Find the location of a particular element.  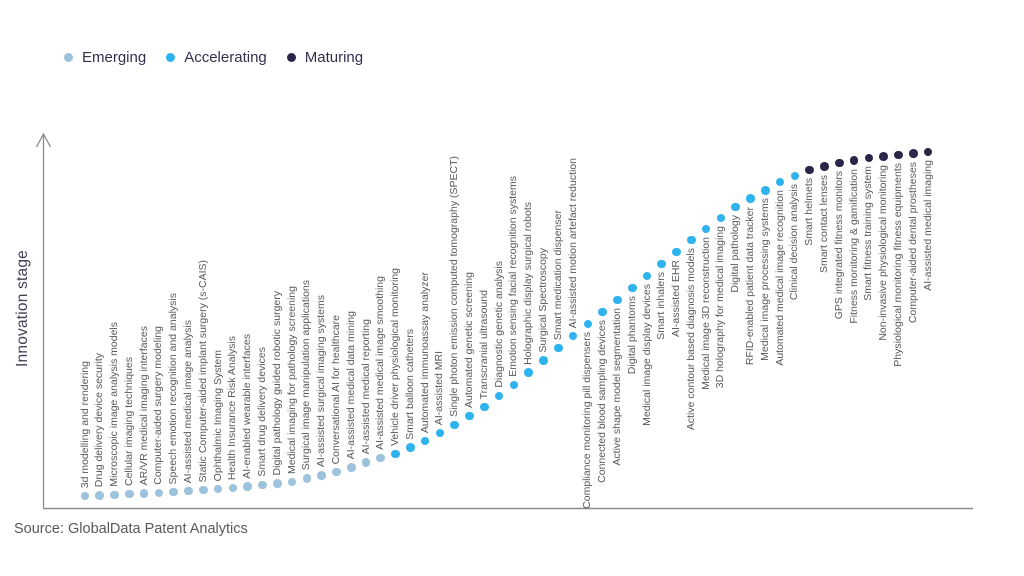

data-point-label: Conversational AI for healthcare is located at coordinates (335, 389).